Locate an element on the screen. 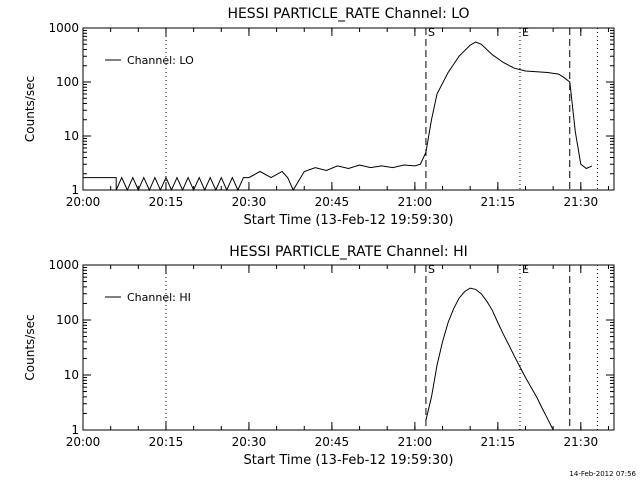 The width and height of the screenshot is (640, 480). chart2-x-axis-label: Start Time (13-Feb-12 19:59:30) is located at coordinates (349, 460).